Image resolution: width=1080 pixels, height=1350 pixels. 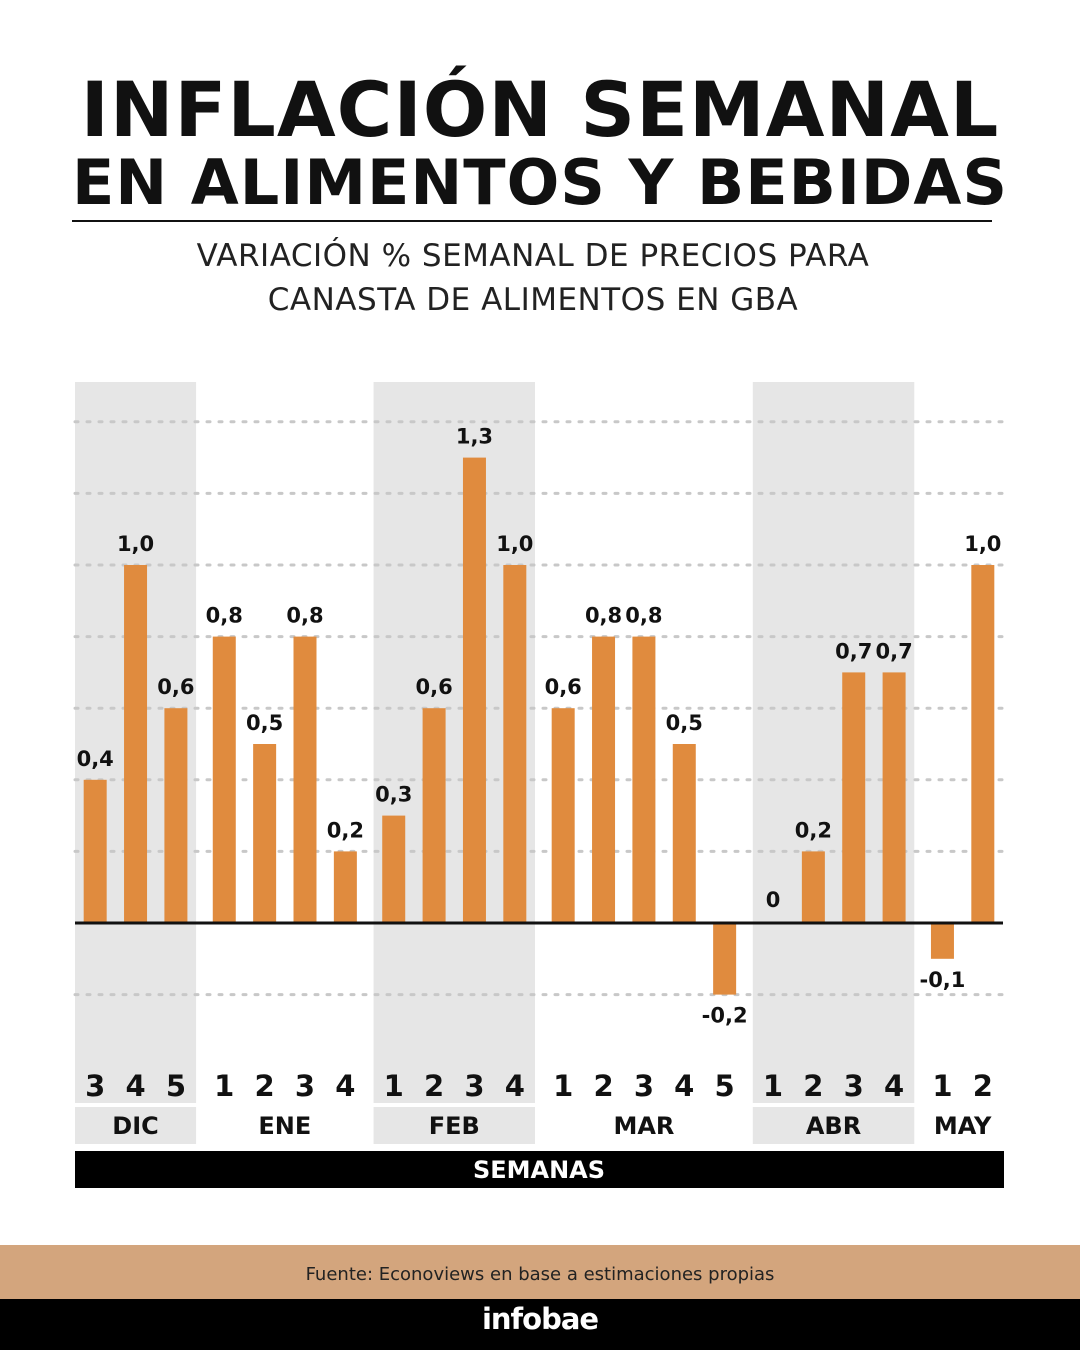 What do you see at coordinates (773, 900) in the screenshot?
I see `value-label: 0` at bounding box center [773, 900].